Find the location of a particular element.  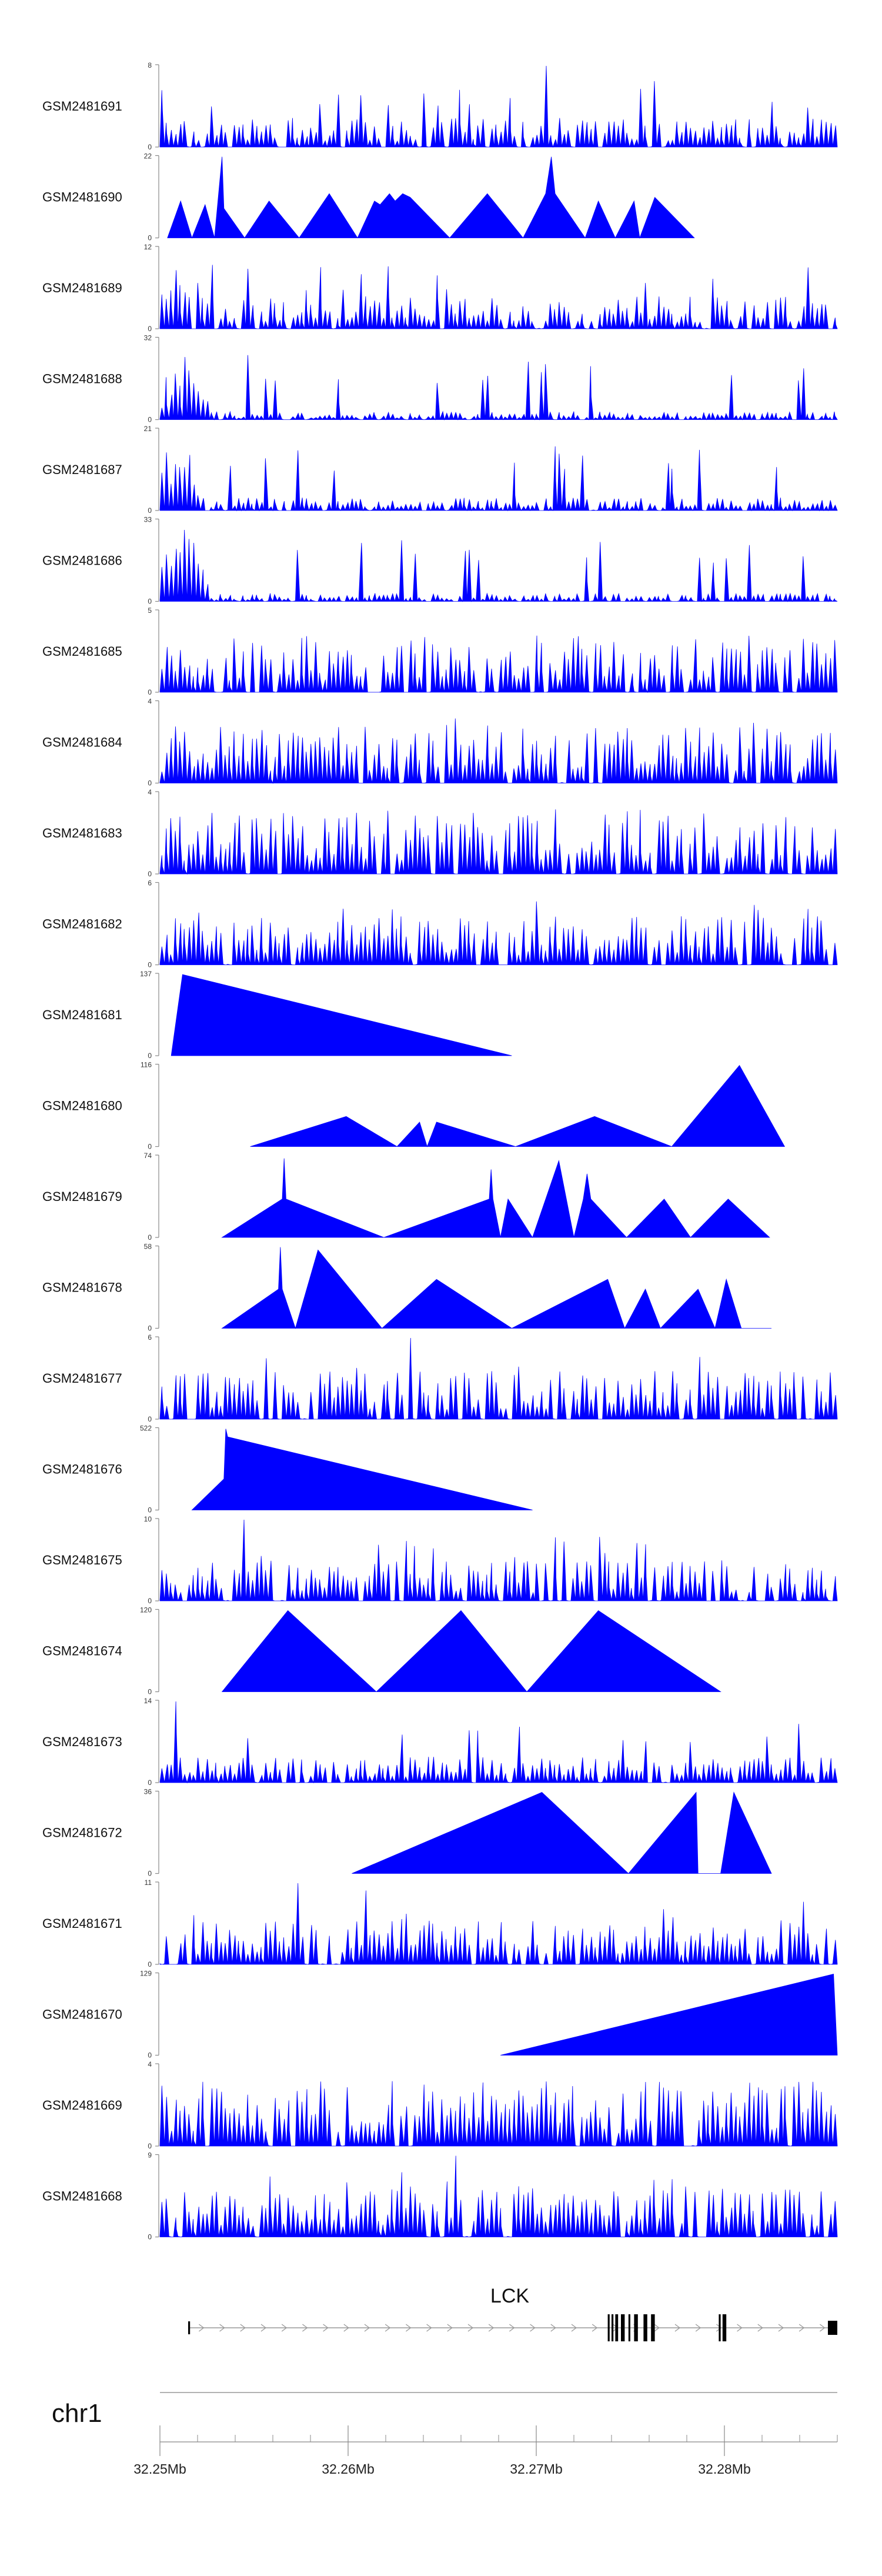

track-GSM2481684: GSM2481684 4 0 is located at coordinates (440, 743).